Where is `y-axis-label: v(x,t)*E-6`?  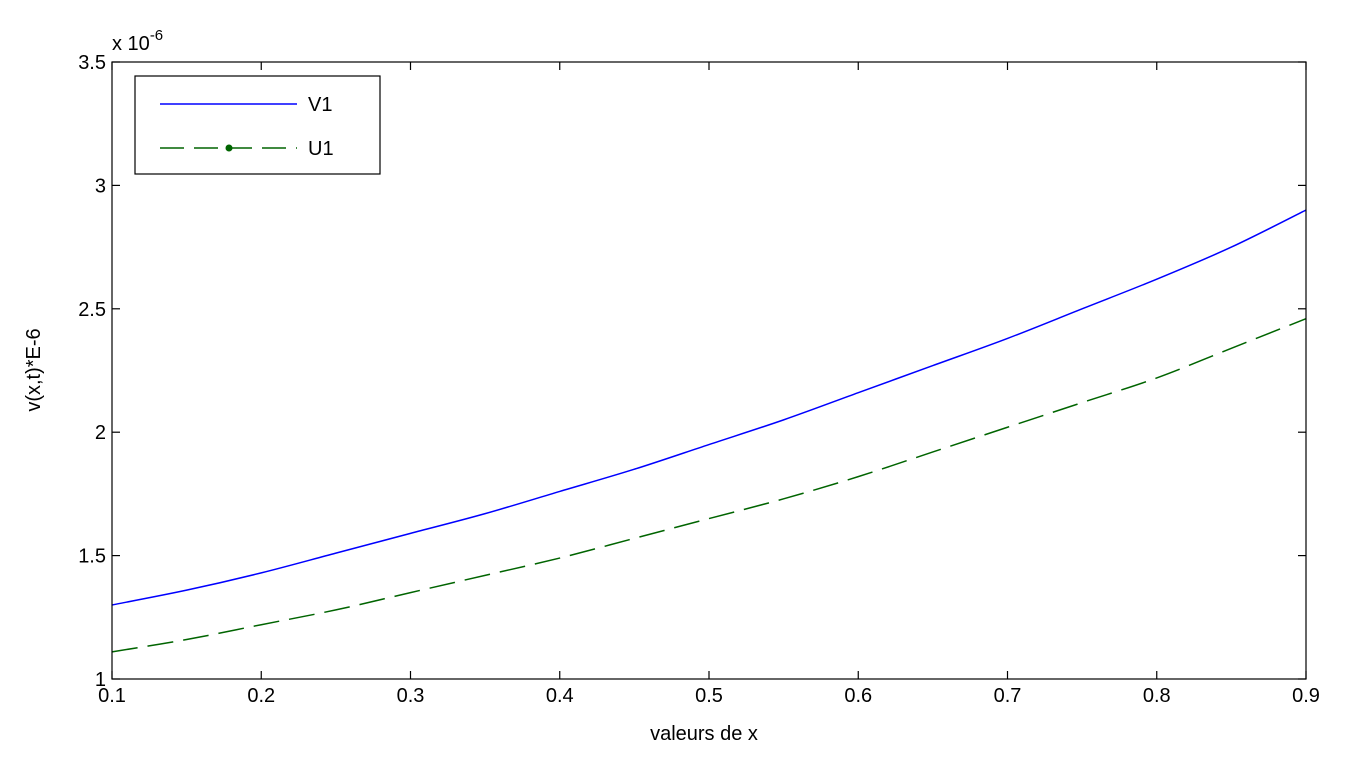 y-axis-label: v(x,t)*E-6 is located at coordinates (34, 369).